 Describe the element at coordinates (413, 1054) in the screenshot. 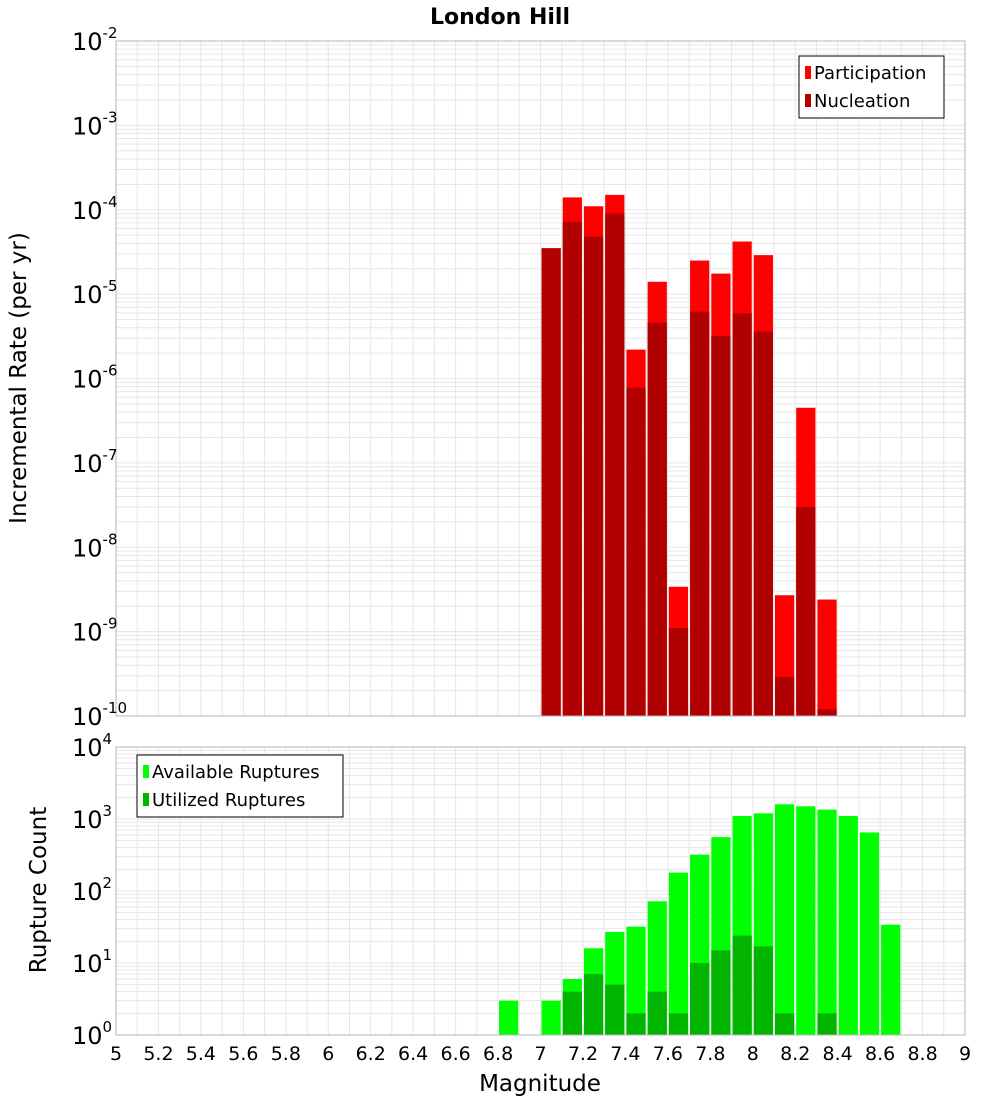

I see `x-tick-label: 6.4` at that location.